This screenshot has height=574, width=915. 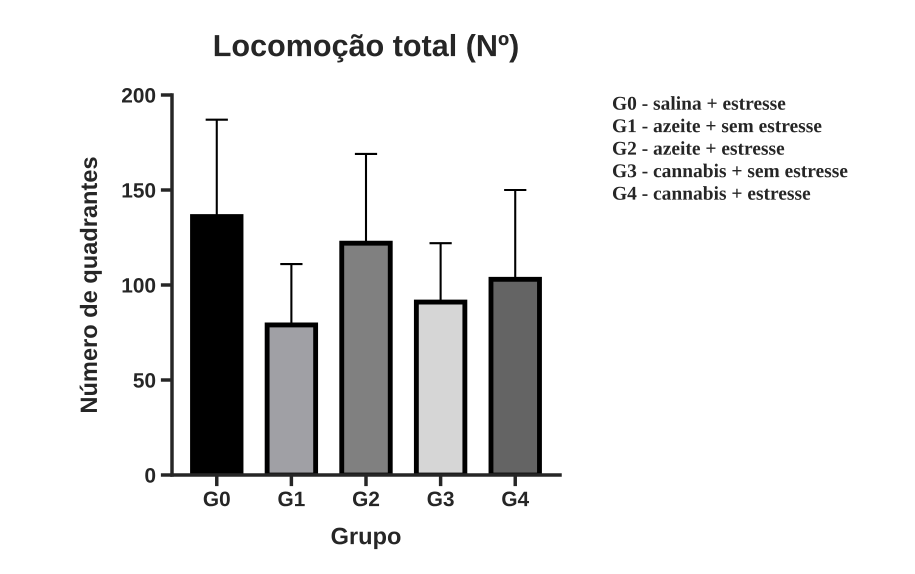 What do you see at coordinates (139, 190) in the screenshot?
I see `y-tick-label: 150` at bounding box center [139, 190].